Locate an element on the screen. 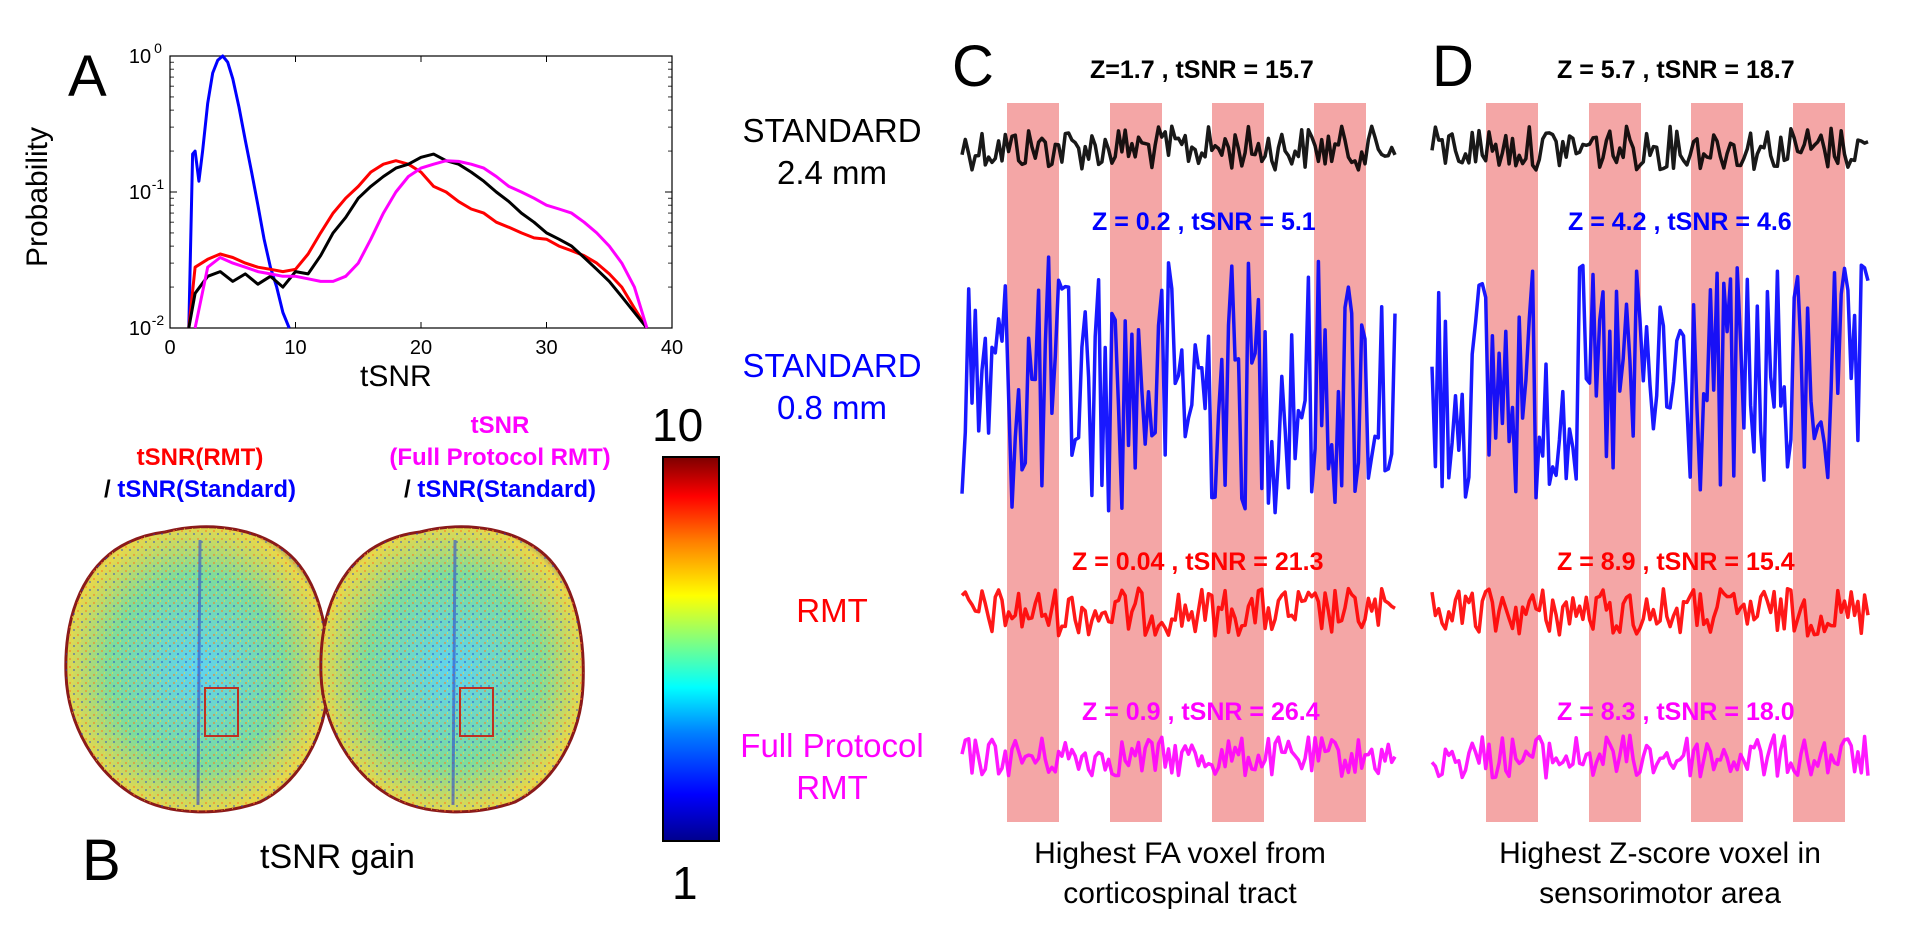  row-label-standard-08-line2: 0.8 mm is located at coordinates (832, 407).